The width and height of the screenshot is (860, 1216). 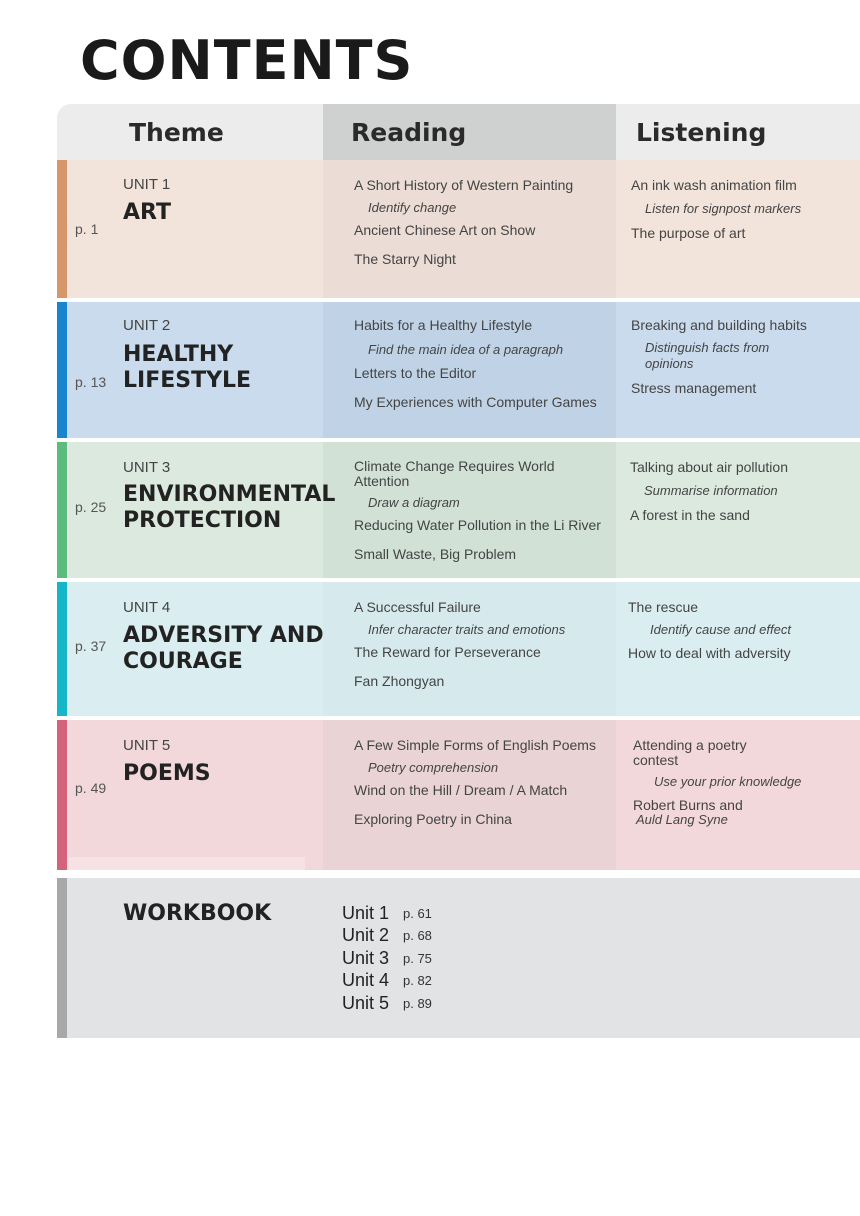 I want to click on unit-3-name-line-2: PROTECTION, so click(x=202, y=520).